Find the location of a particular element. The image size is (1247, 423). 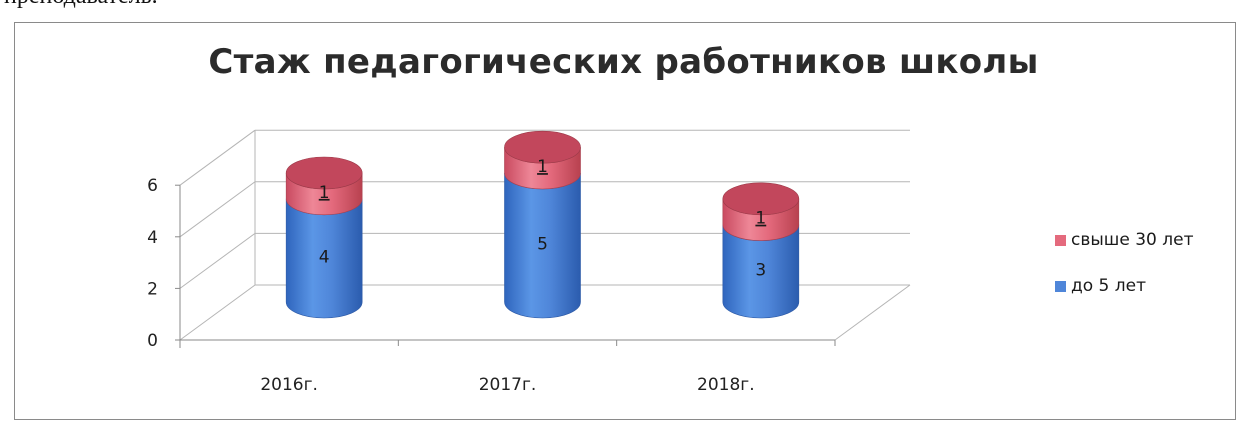

chart-title: Стаж педагогических работников школы is located at coordinates (623, 62).